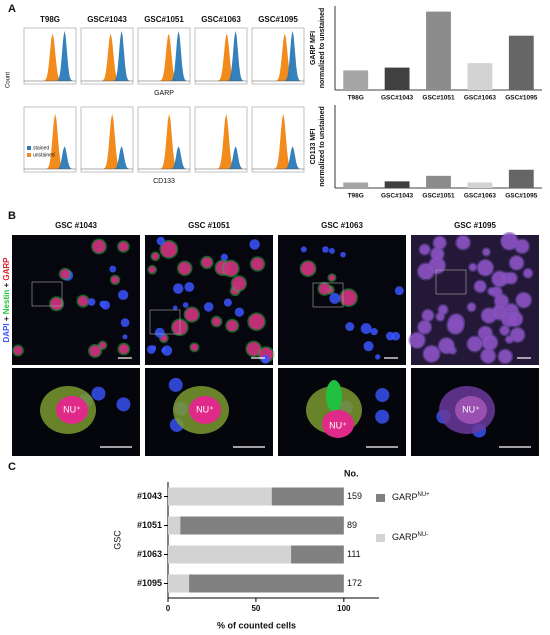  What do you see at coordinates (313, 147) in the screenshot?
I see `y-axis-label: CD133 MFI` at bounding box center [313, 147].